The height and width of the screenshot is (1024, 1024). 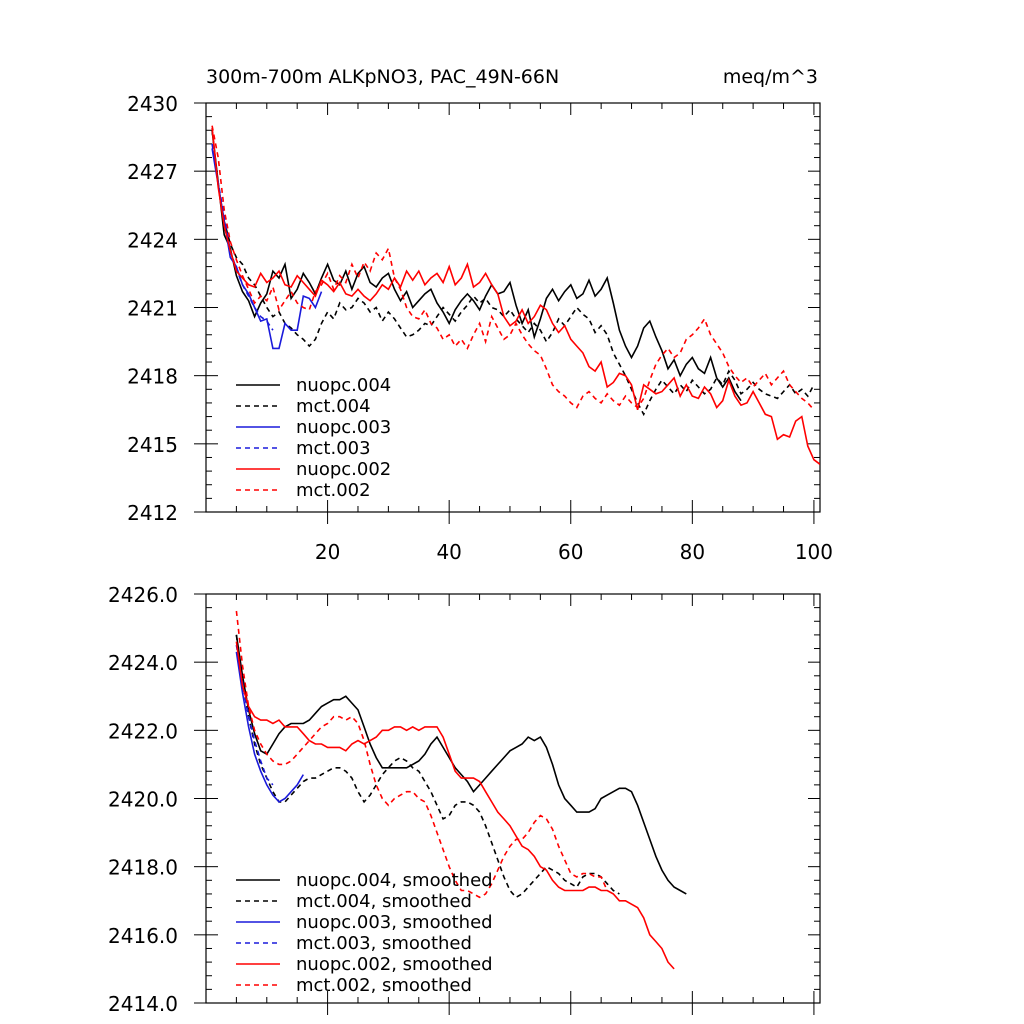 What do you see at coordinates (333, 448) in the screenshot?
I see `legend-label: mct.003` at bounding box center [333, 448].